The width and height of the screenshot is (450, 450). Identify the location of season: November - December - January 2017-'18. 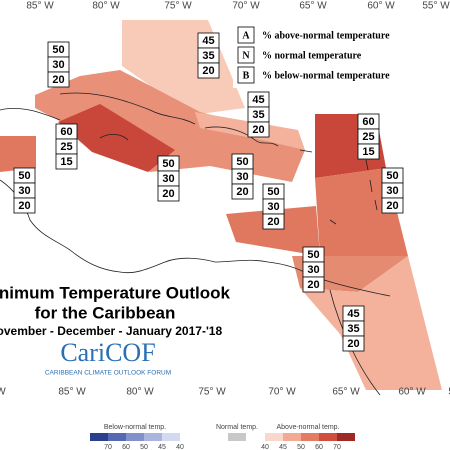
(111, 331).